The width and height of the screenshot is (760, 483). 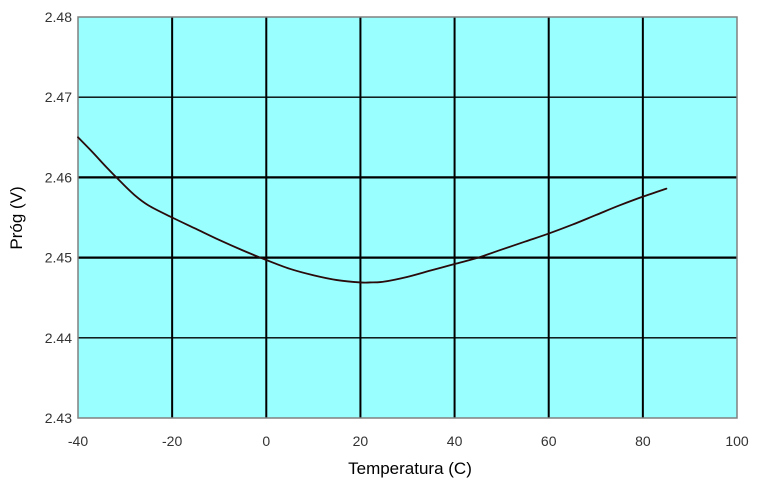 What do you see at coordinates (16, 217) in the screenshot?
I see `y-axis-title: Próg (V)` at bounding box center [16, 217].